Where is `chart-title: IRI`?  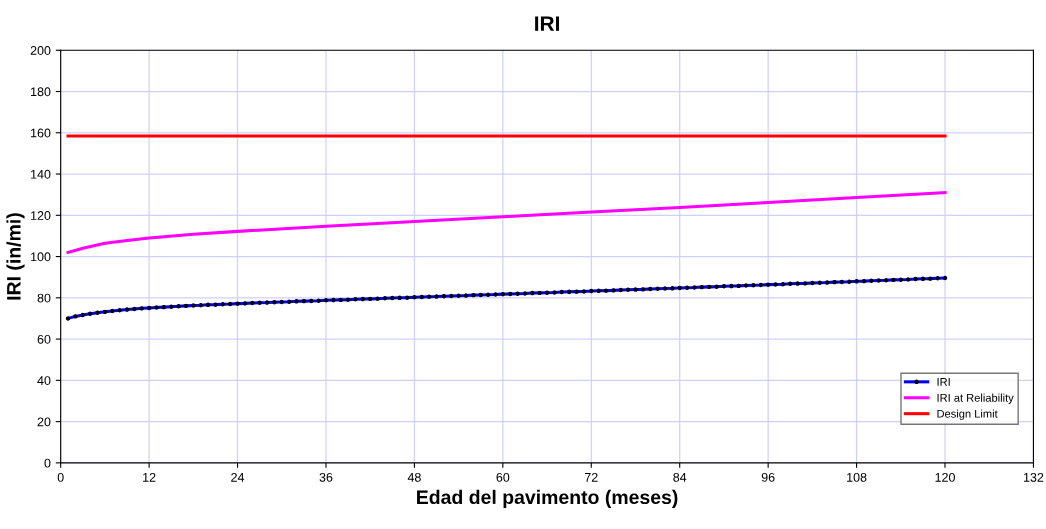 chart-title: IRI is located at coordinates (547, 23).